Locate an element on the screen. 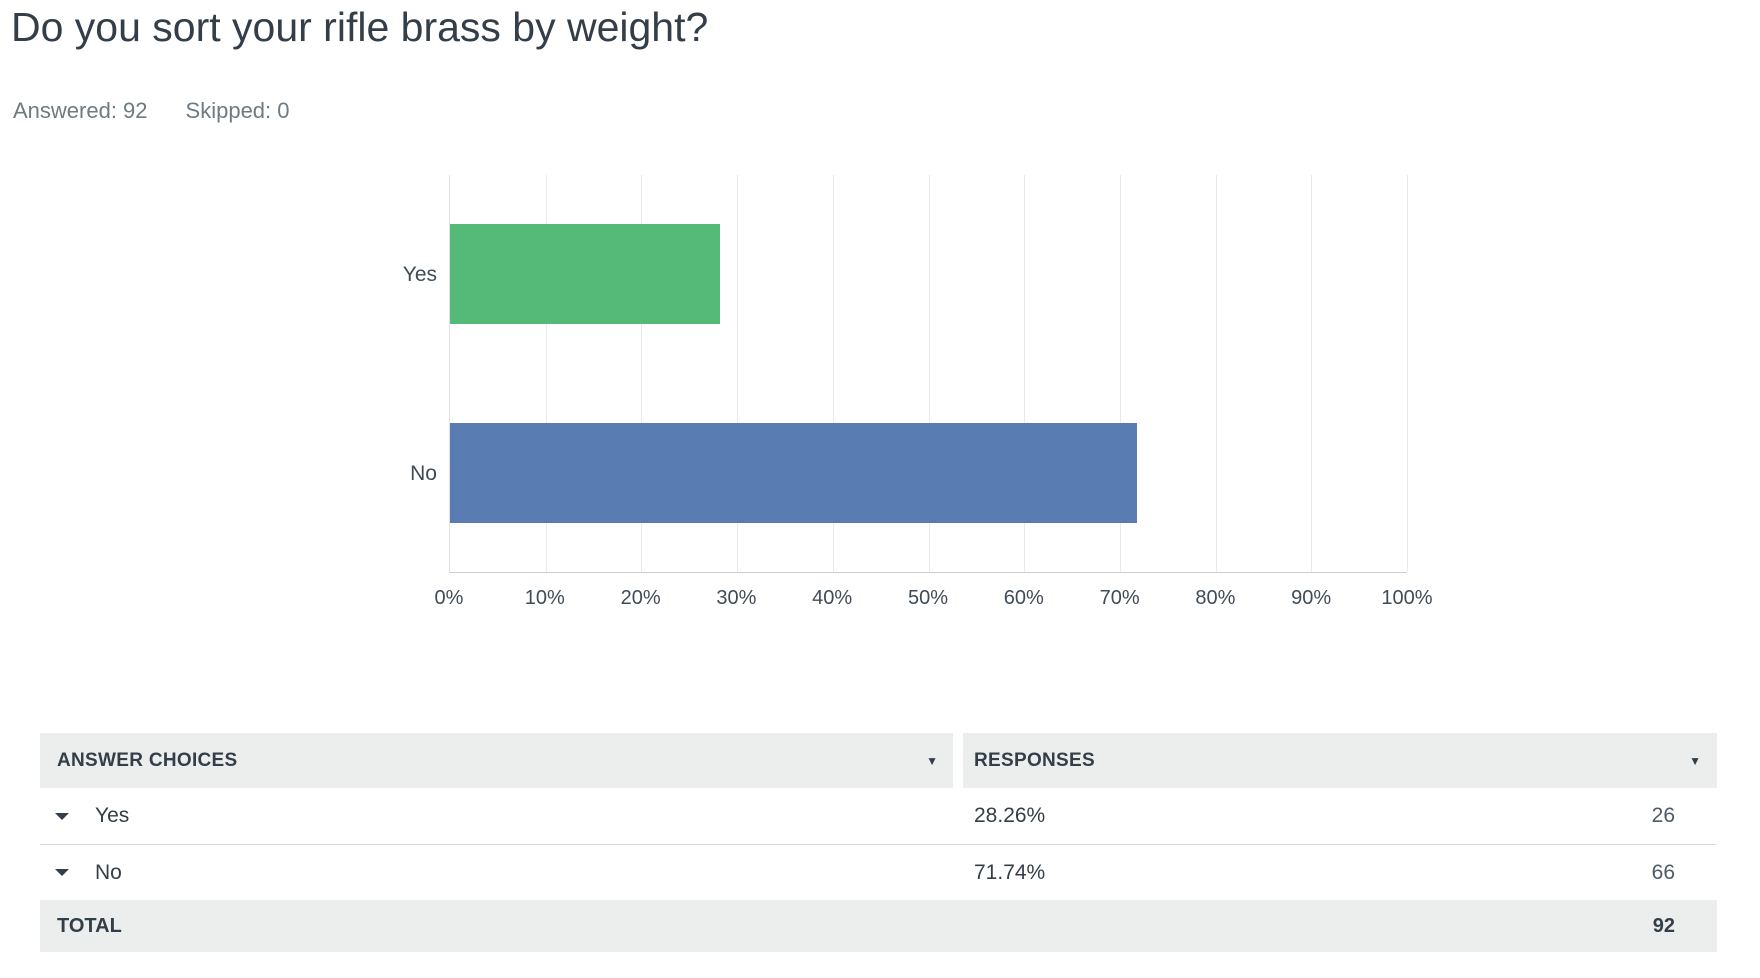 The width and height of the screenshot is (1760, 978). skipped-count: Skipped: 0 is located at coordinates (237, 110).